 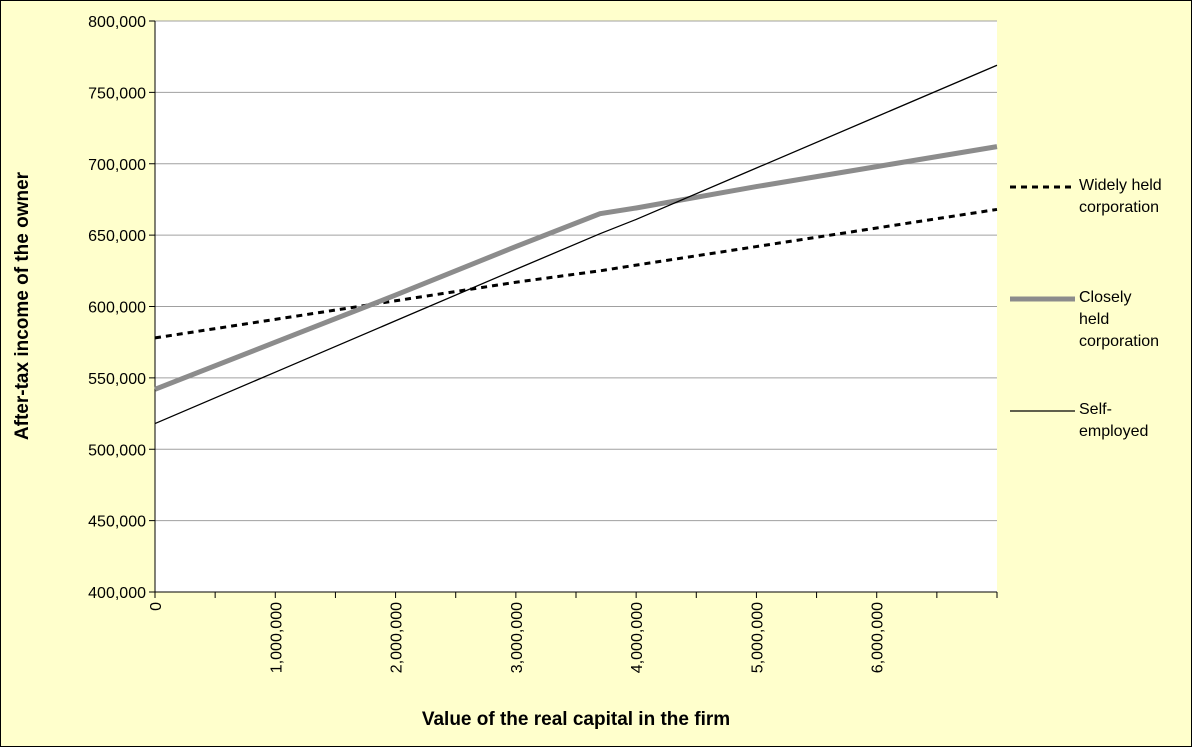 What do you see at coordinates (117, 379) in the screenshot?
I see `y-tick-label: 550,000` at bounding box center [117, 379].